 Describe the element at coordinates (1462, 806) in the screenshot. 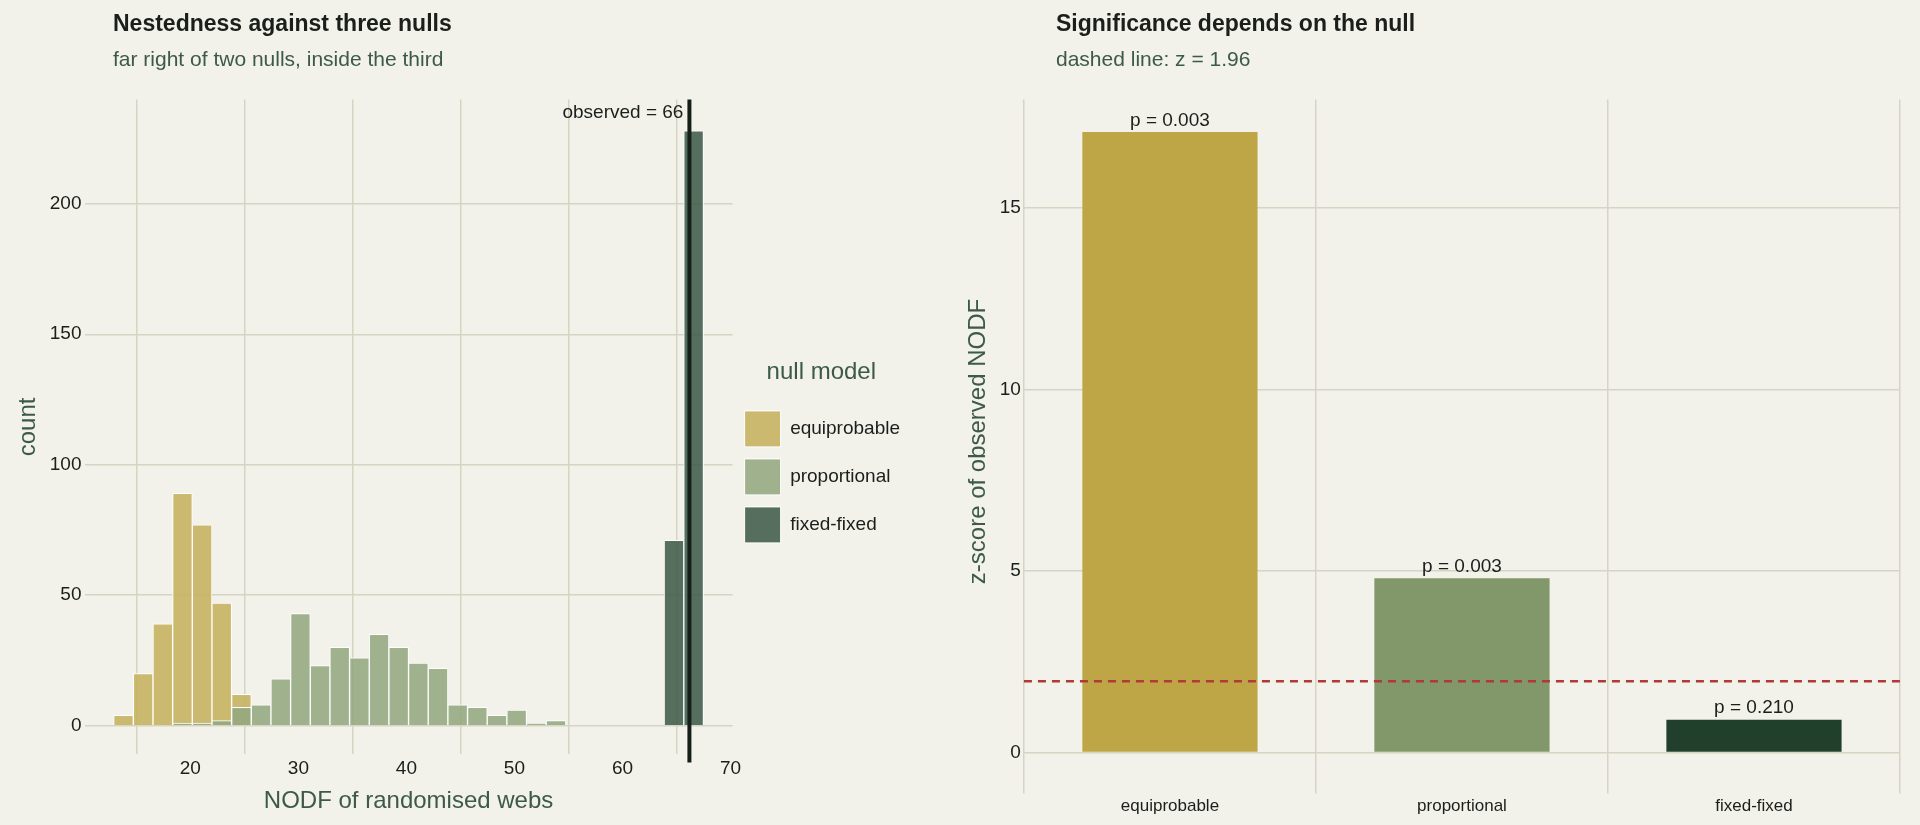

I see `x-tick-label: proportional` at that location.